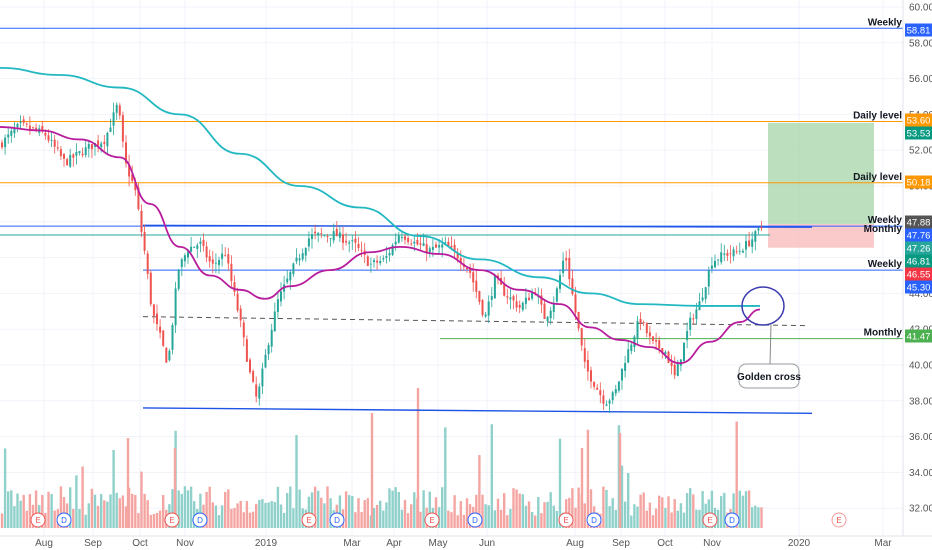 This screenshot has width=932, height=550. I want to click on earnings-marker, so click(309, 520).